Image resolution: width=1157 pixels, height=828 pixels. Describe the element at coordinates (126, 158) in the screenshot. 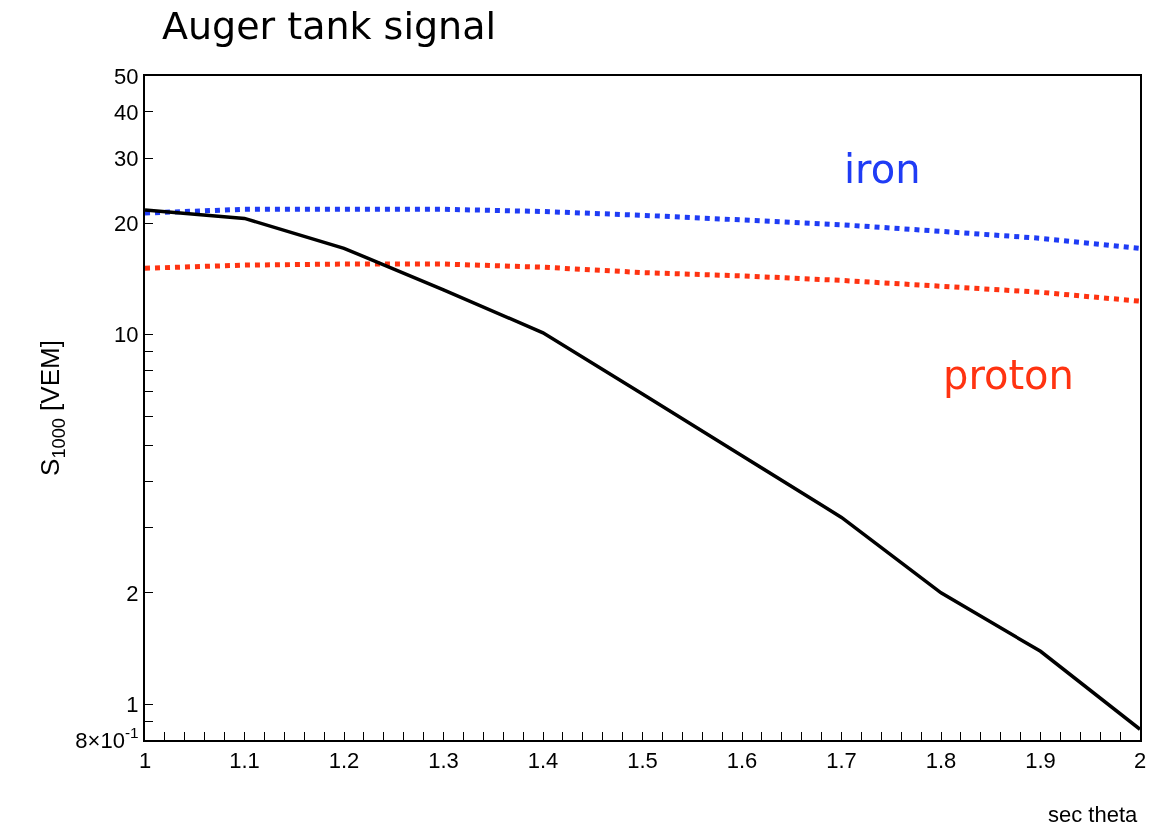

I see `y-tick-label: 30` at that location.